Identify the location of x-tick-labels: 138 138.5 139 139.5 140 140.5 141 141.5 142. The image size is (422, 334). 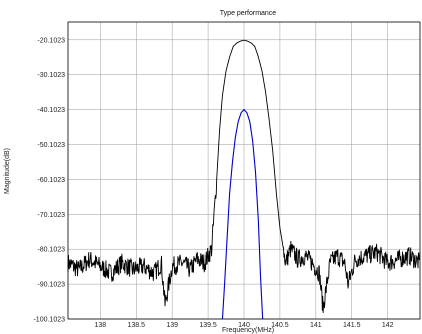
(243, 325).